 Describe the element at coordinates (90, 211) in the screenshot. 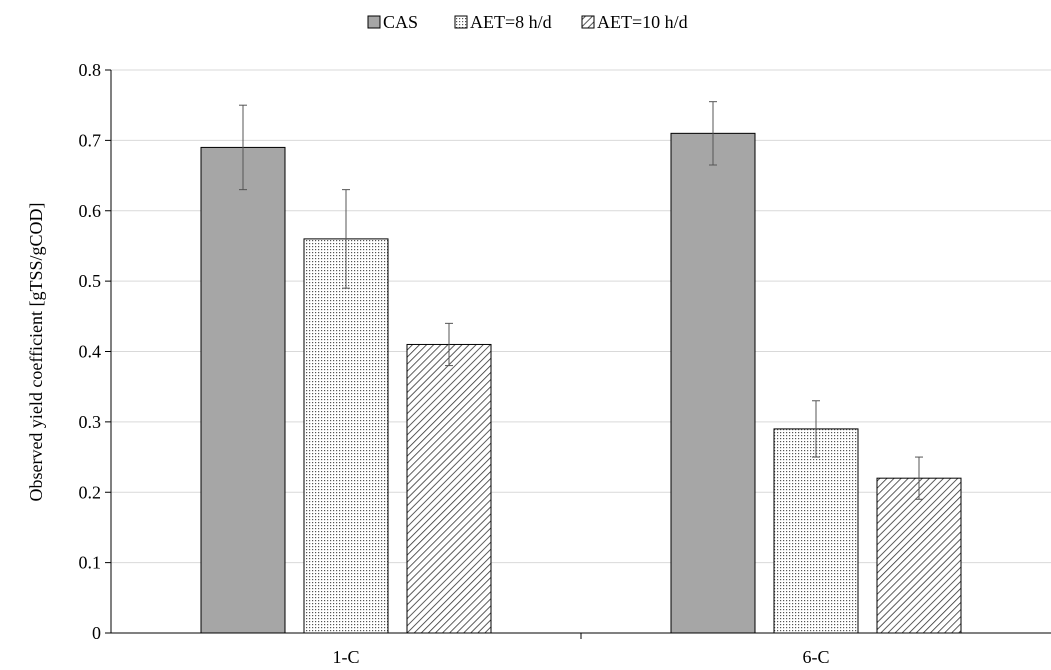

I see `y-tick-label: 0.6` at that location.